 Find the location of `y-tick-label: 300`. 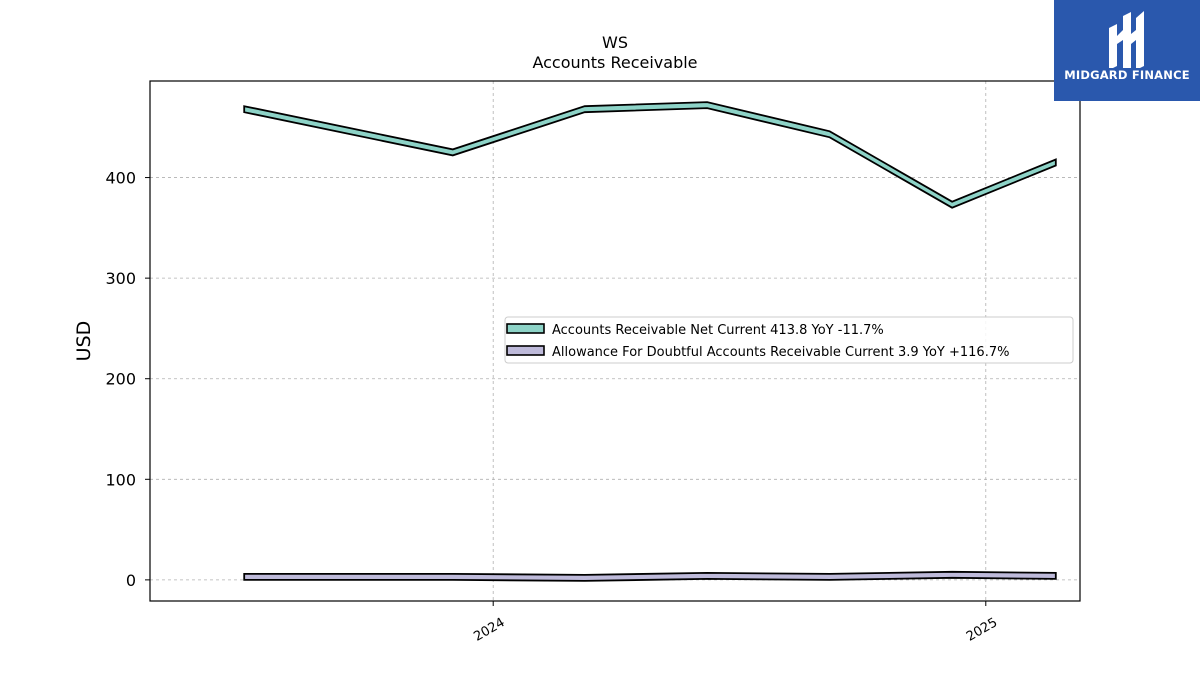

y-tick-label: 300 is located at coordinates (120, 278).